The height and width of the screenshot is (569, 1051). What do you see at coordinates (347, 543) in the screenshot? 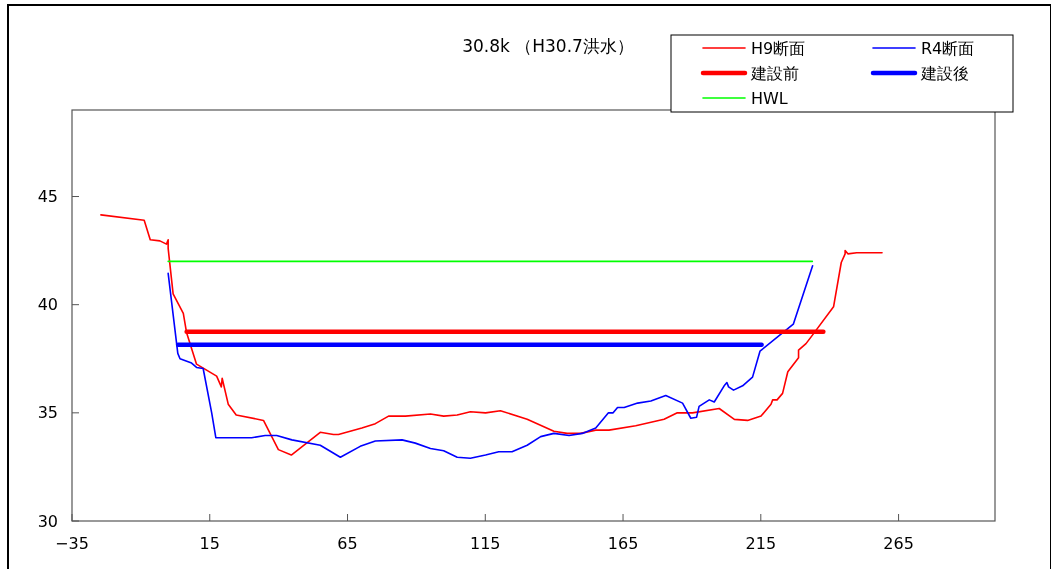
I see `x-tick-label: 65` at bounding box center [347, 543].